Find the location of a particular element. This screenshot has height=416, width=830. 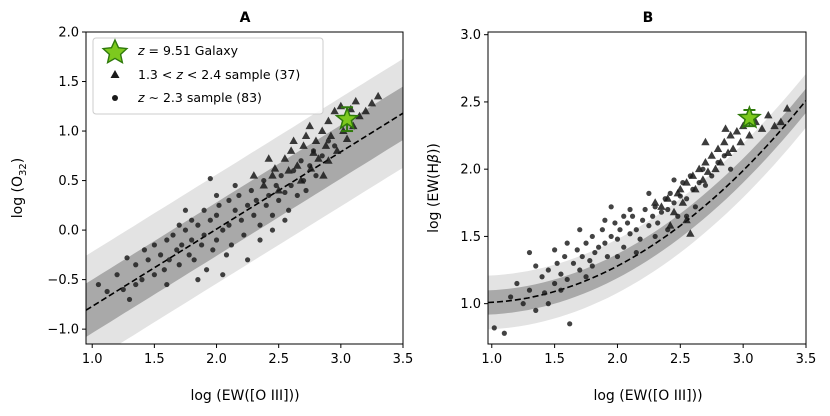

legend-triangle-marker is located at coordinates (115, 74).